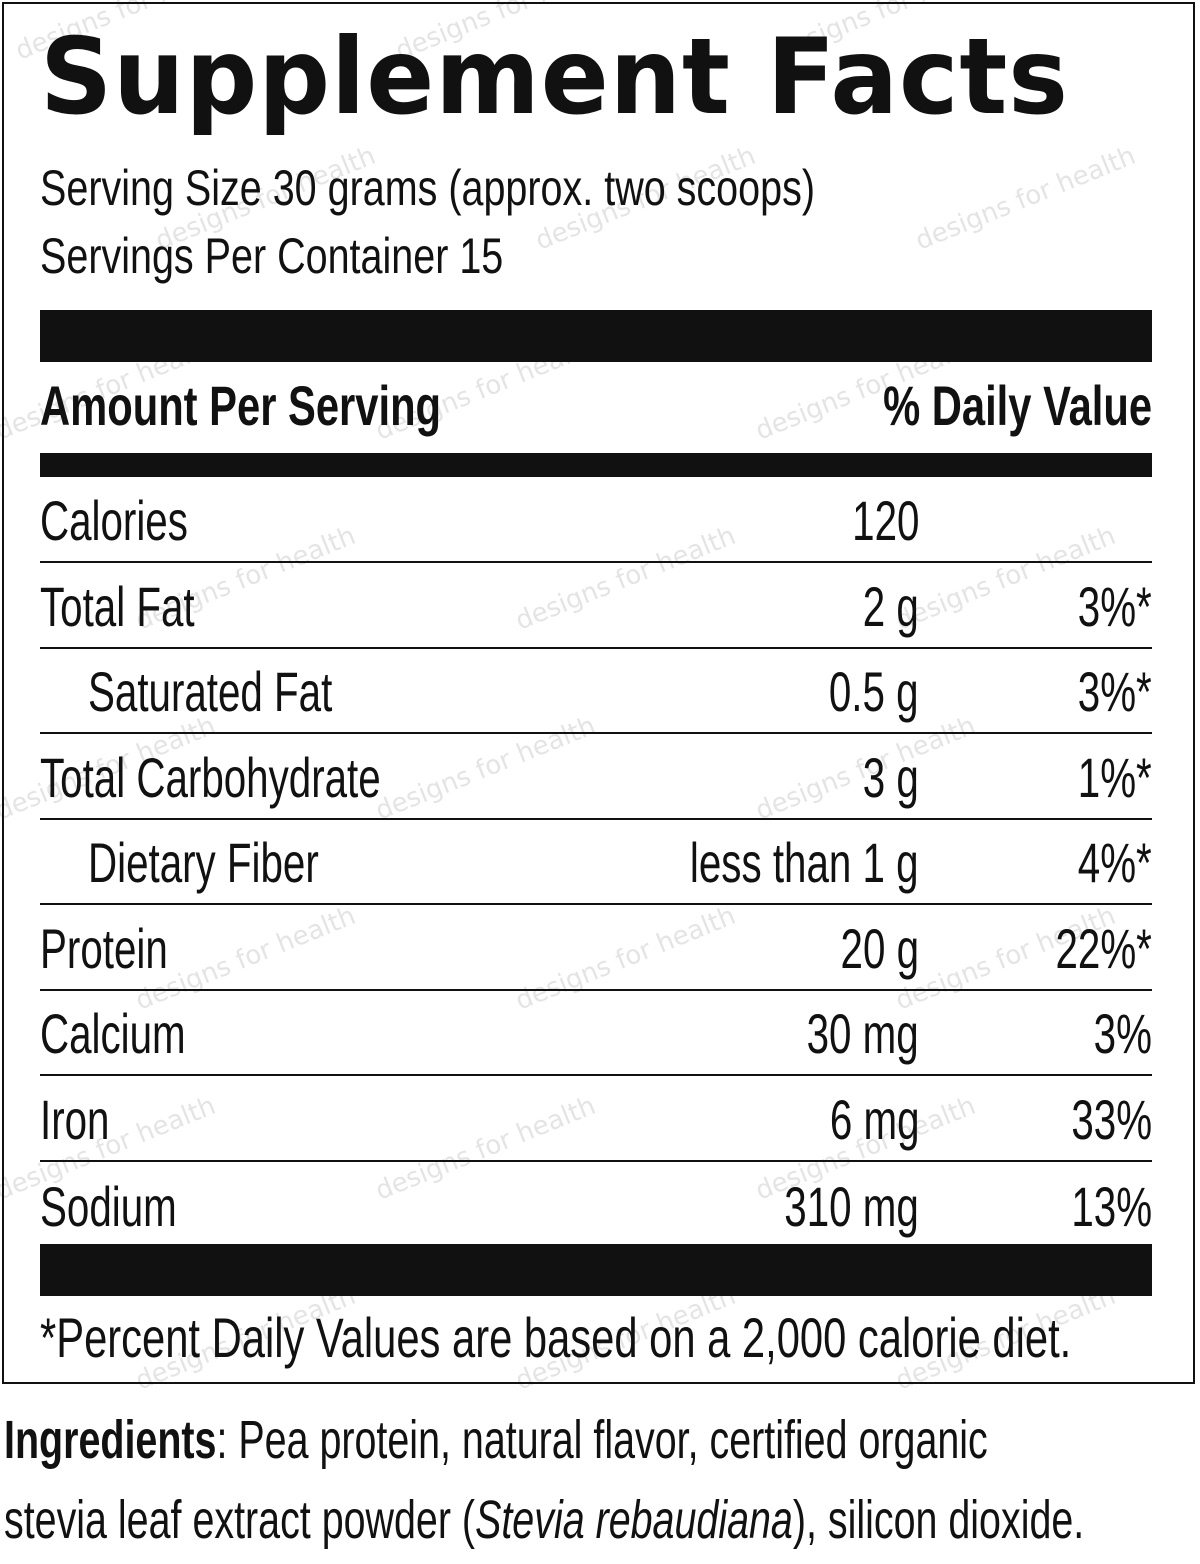  Describe the element at coordinates (1115, 862) in the screenshot. I see `nutrient-daily-value: 4%*` at that location.